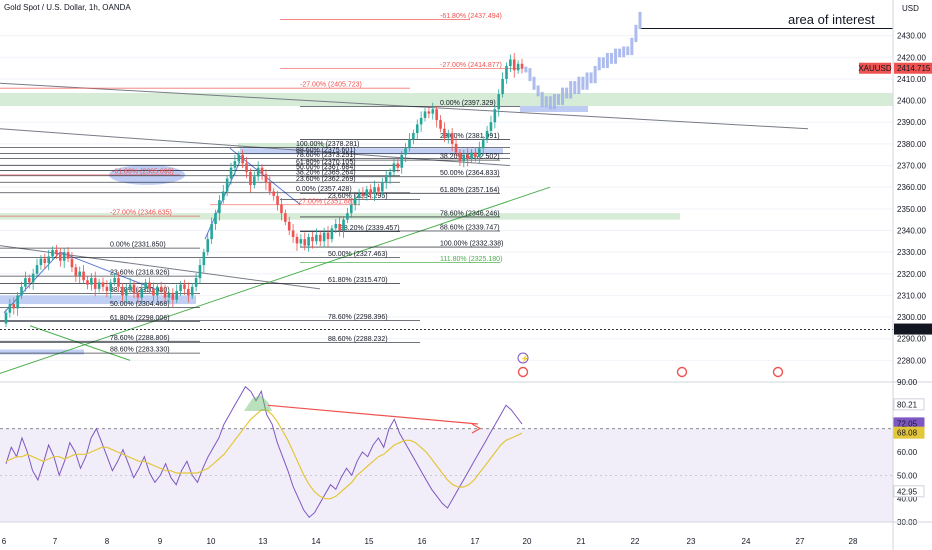 This screenshot has height=550, width=932. What do you see at coordinates (358, 339) in the screenshot?
I see `fib-level-label: 88.60% (2288.232)` at bounding box center [358, 339].